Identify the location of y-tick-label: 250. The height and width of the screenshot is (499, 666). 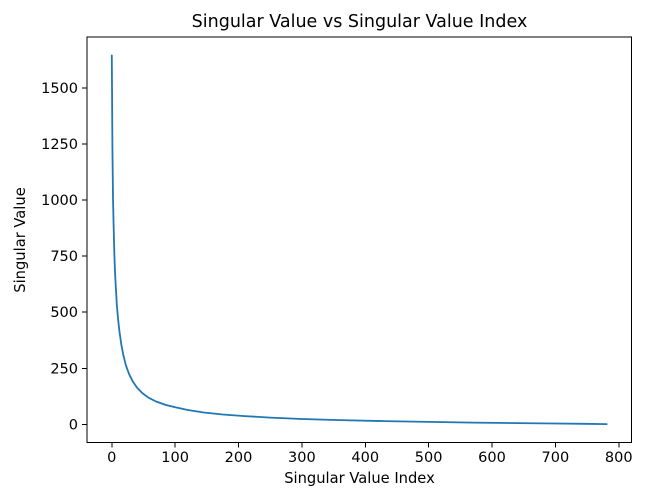
(64, 369).